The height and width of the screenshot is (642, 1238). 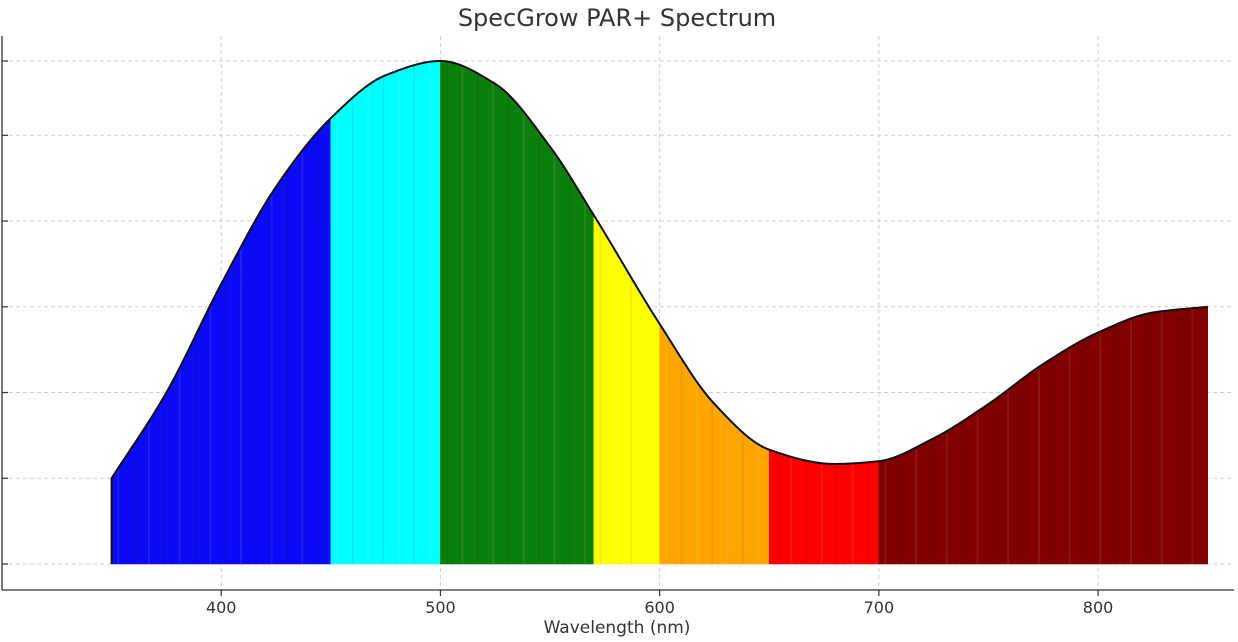 I want to click on x-tick-label: 800, so click(x=1098, y=607).